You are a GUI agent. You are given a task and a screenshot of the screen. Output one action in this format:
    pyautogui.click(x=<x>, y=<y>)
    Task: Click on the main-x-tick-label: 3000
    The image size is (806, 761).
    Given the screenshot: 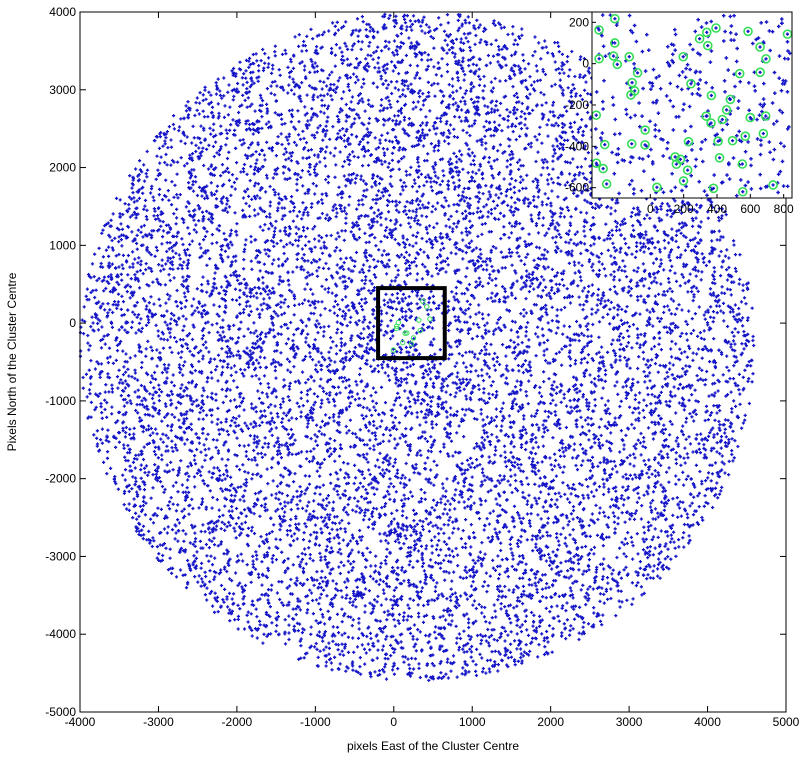 What is the action you would take?
    pyautogui.click(x=629, y=722)
    